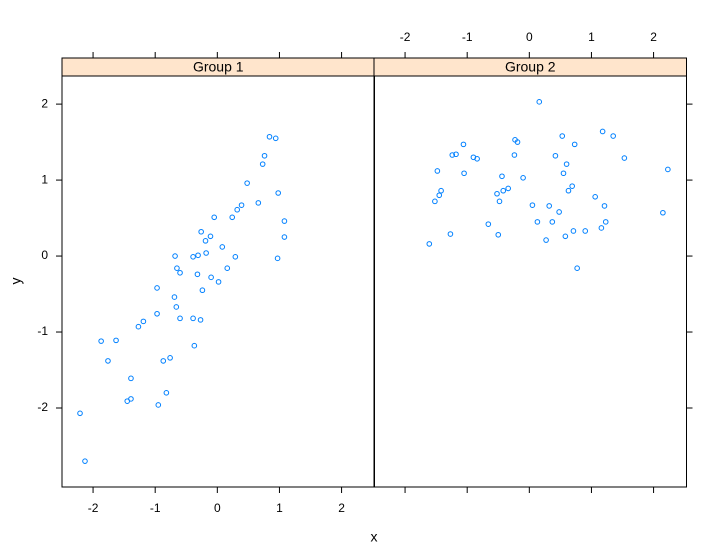 The width and height of the screenshot is (725, 558). What do you see at coordinates (155, 508) in the screenshot?
I see `x-tick-label: -1` at bounding box center [155, 508].